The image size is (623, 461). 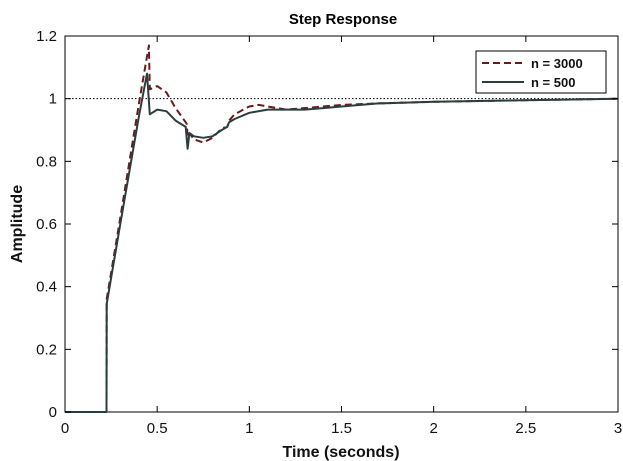 What do you see at coordinates (17, 224) in the screenshot?
I see `y-axis-title: Amplitude` at bounding box center [17, 224].